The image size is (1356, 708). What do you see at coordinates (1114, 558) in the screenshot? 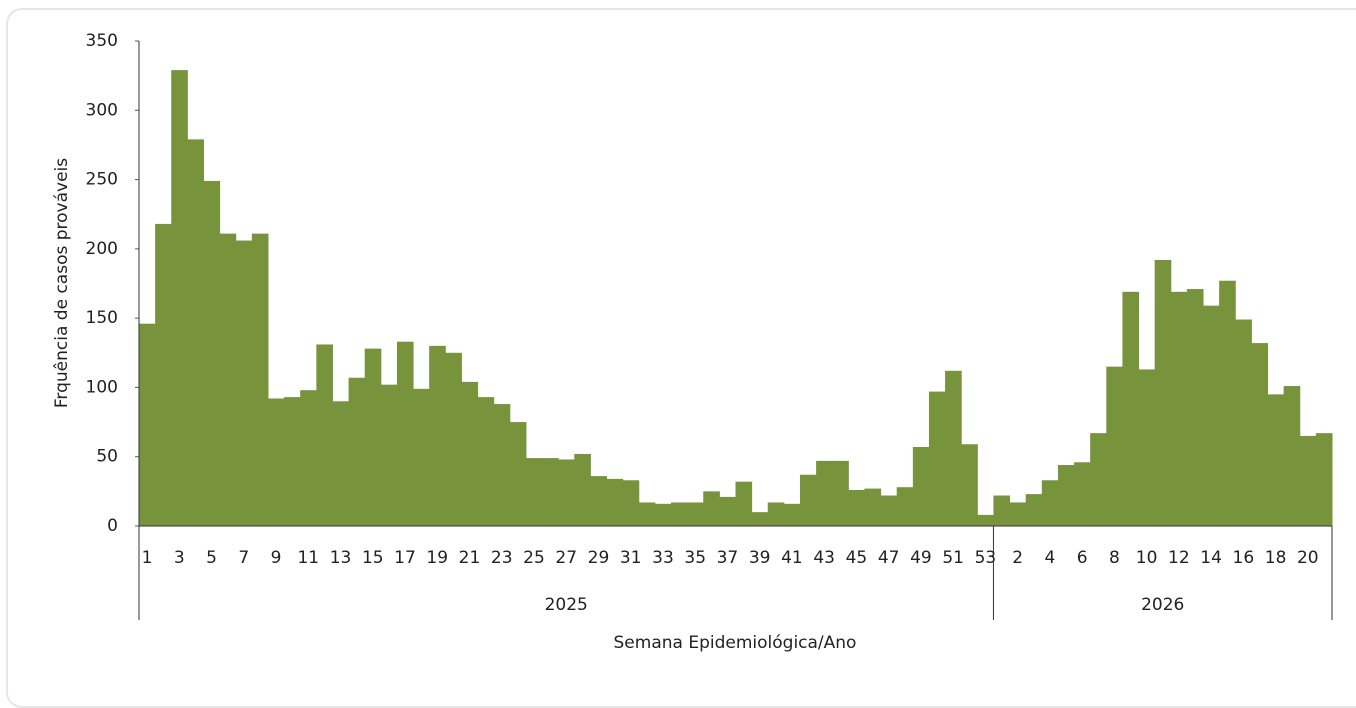
I see `x-tick-label: 8` at bounding box center [1114, 558].